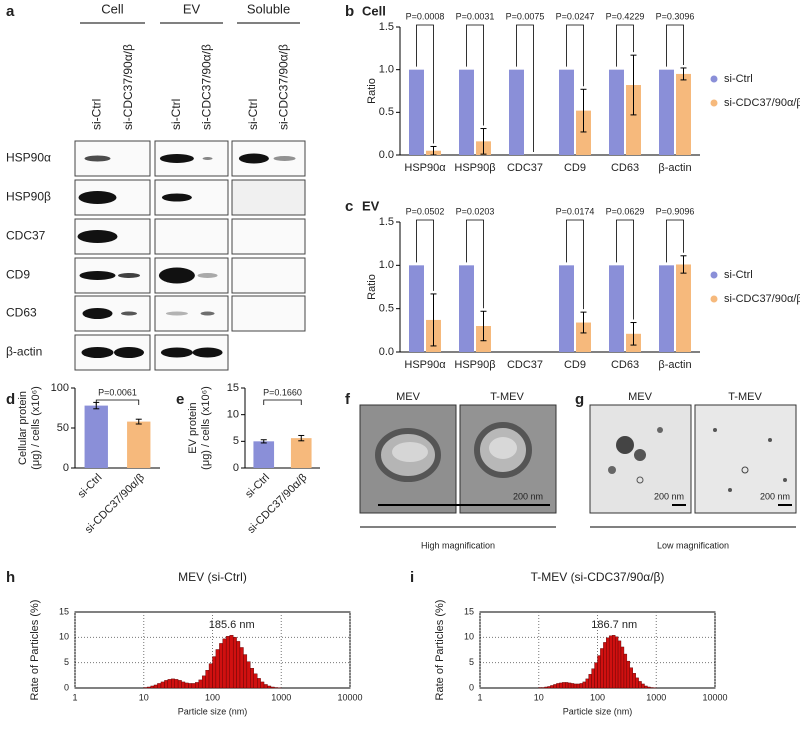  What do you see at coordinates (268, 313) in the screenshot?
I see `blot-frame` at bounding box center [268, 313].